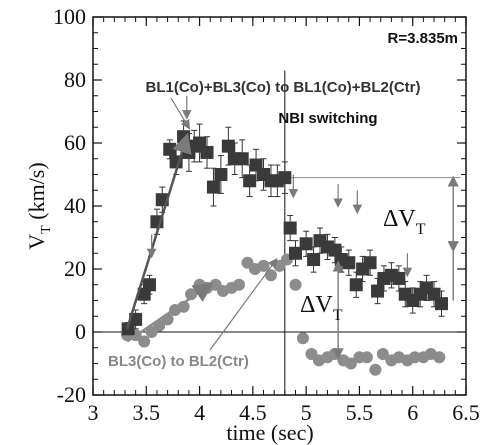 This screenshot has width=492, height=445. I want to click on axis-title-y-unit: (km/s), so click(36, 193).